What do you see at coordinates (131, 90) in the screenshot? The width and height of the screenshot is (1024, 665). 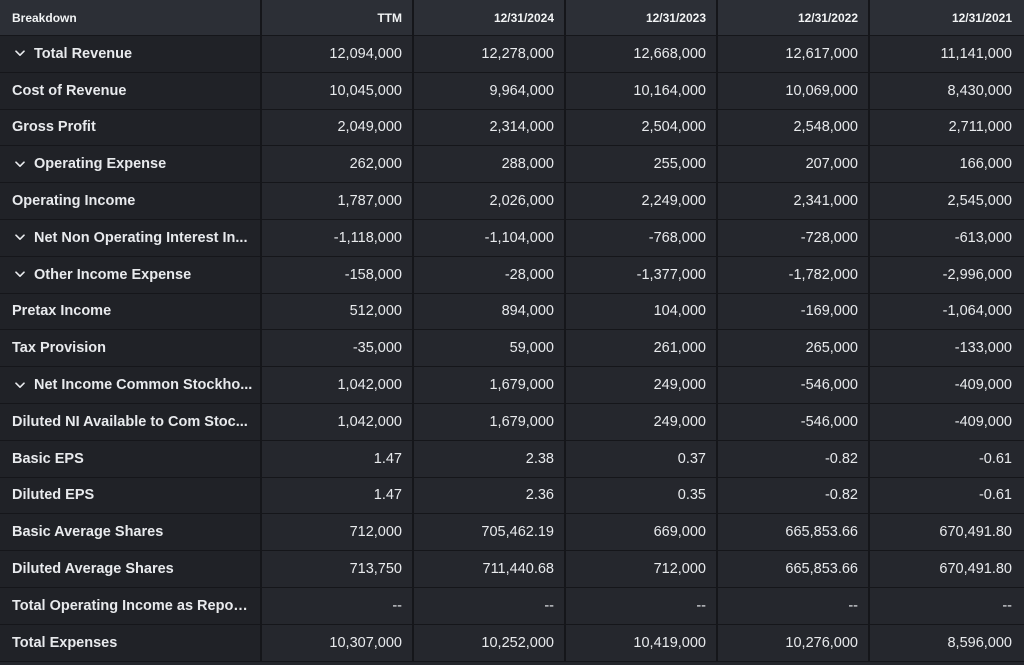 I see `row-label-cell: Cost of Revenue` at bounding box center [131, 90].